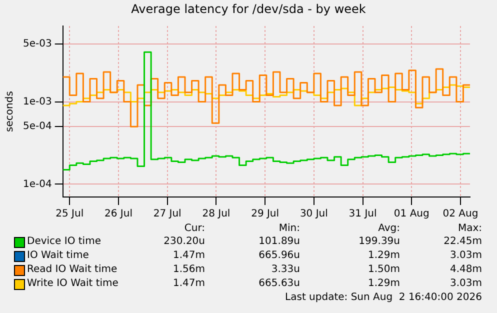  What do you see at coordinates (248, 9) in the screenshot?
I see `chart-title: Average latency for /dev/sda - by week` at bounding box center [248, 9].